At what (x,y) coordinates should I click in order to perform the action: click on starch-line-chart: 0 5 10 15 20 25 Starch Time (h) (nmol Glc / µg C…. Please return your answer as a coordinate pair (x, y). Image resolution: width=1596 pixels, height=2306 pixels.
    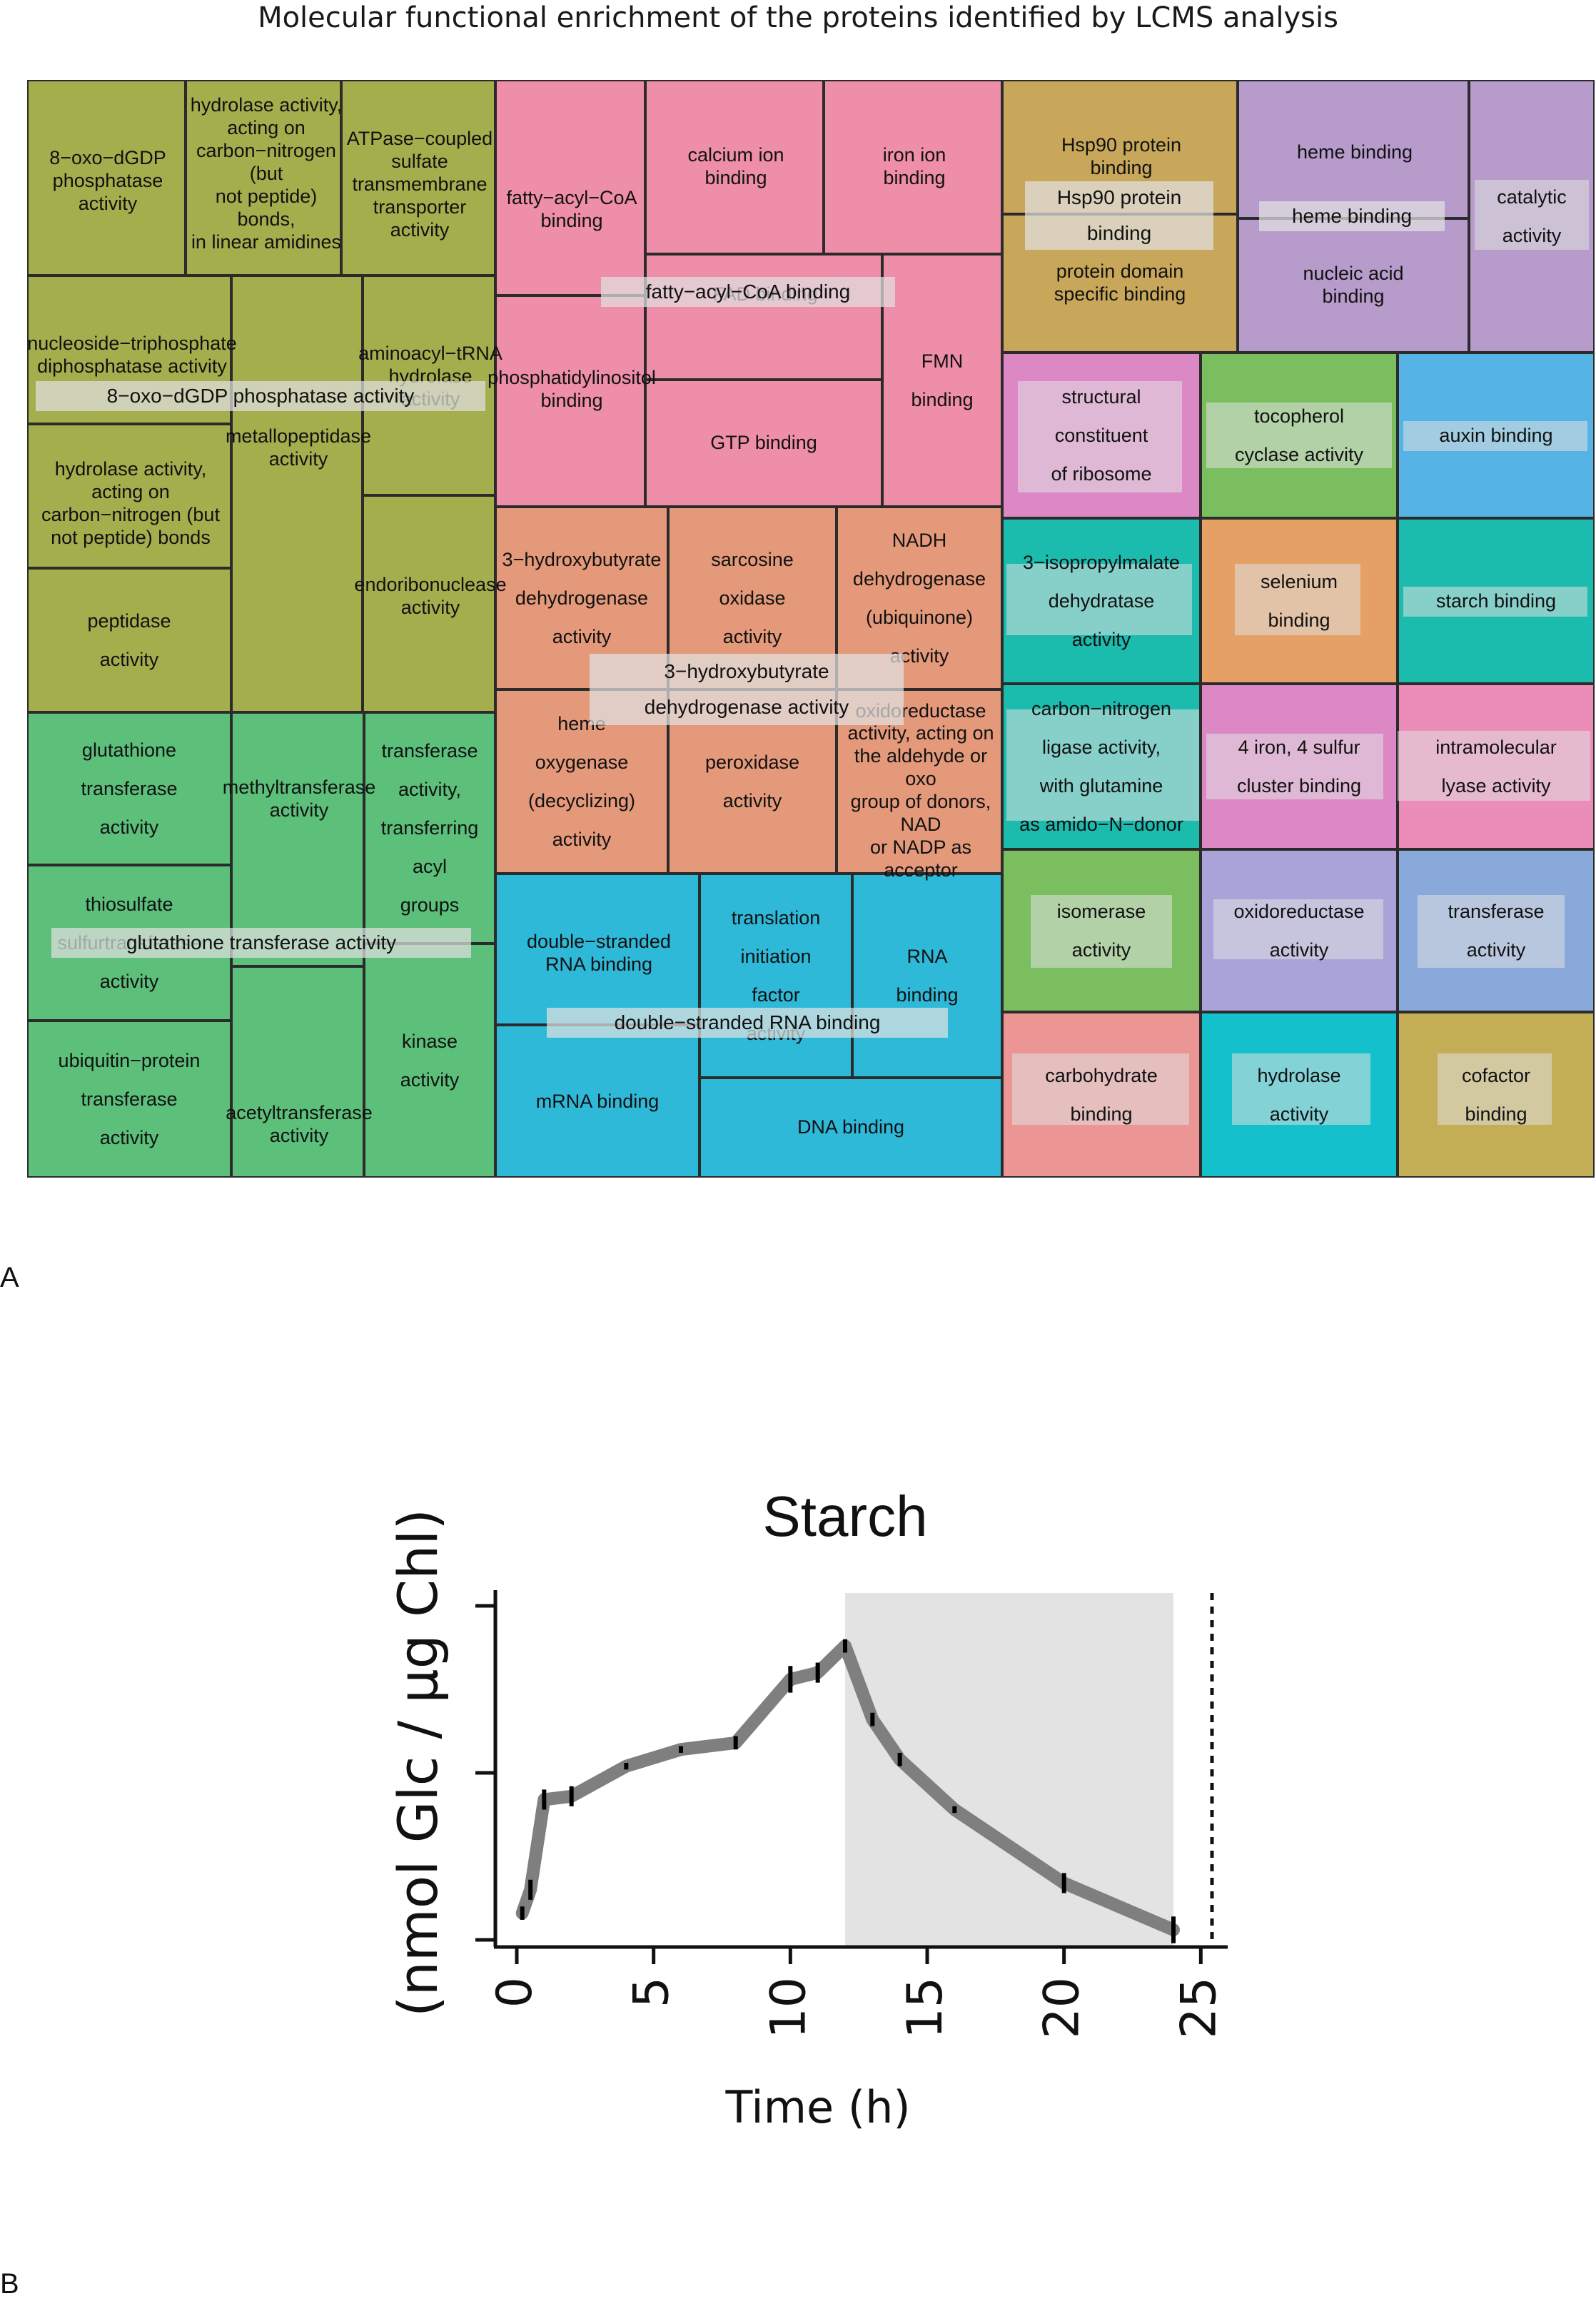
    Looking at the image, I should click on (807, 1809).